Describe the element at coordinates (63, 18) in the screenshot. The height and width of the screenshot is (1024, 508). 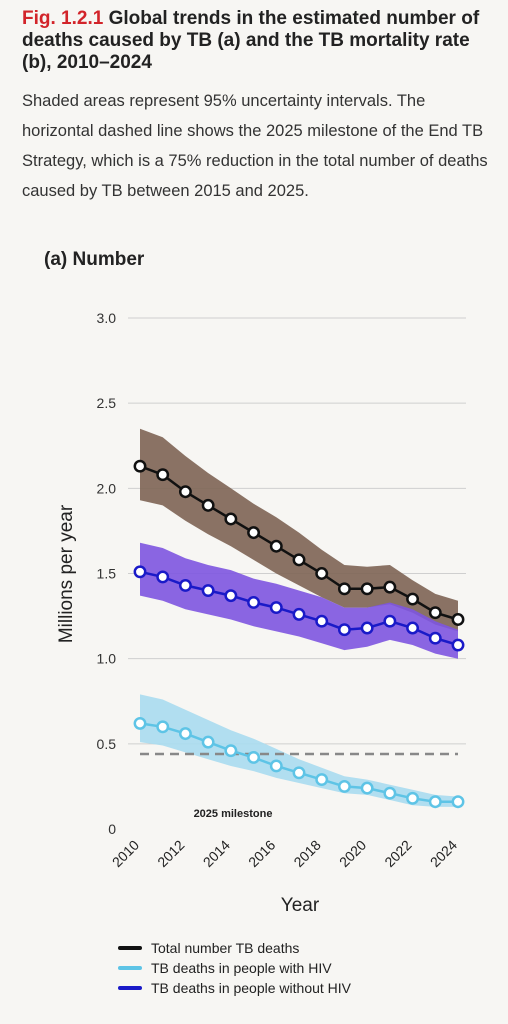
I see `figure-number: Fig. 1.2.1` at that location.